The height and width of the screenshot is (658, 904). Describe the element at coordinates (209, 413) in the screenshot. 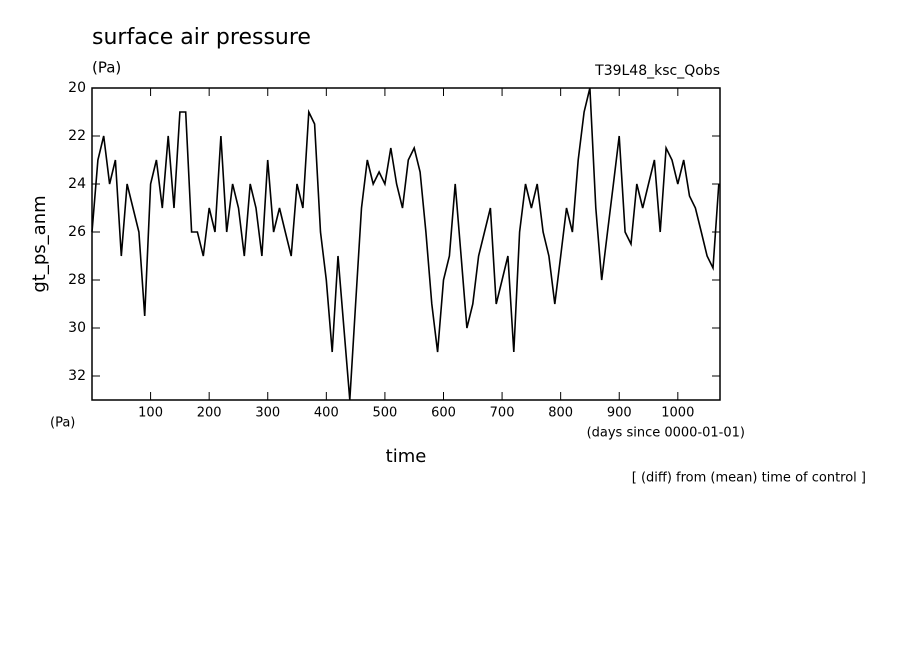

I see `x-tick-label: 200` at that location.